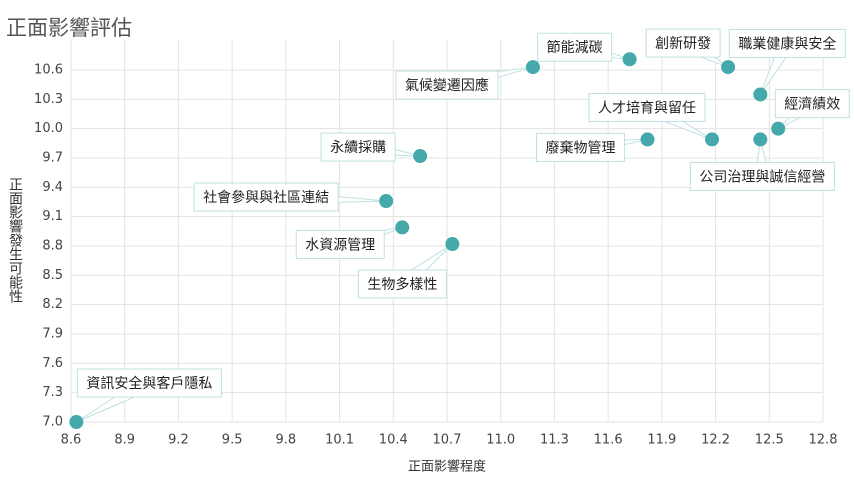  Describe the element at coordinates (286, 440) in the screenshot. I see `x-tick-label: 9.8` at that location.